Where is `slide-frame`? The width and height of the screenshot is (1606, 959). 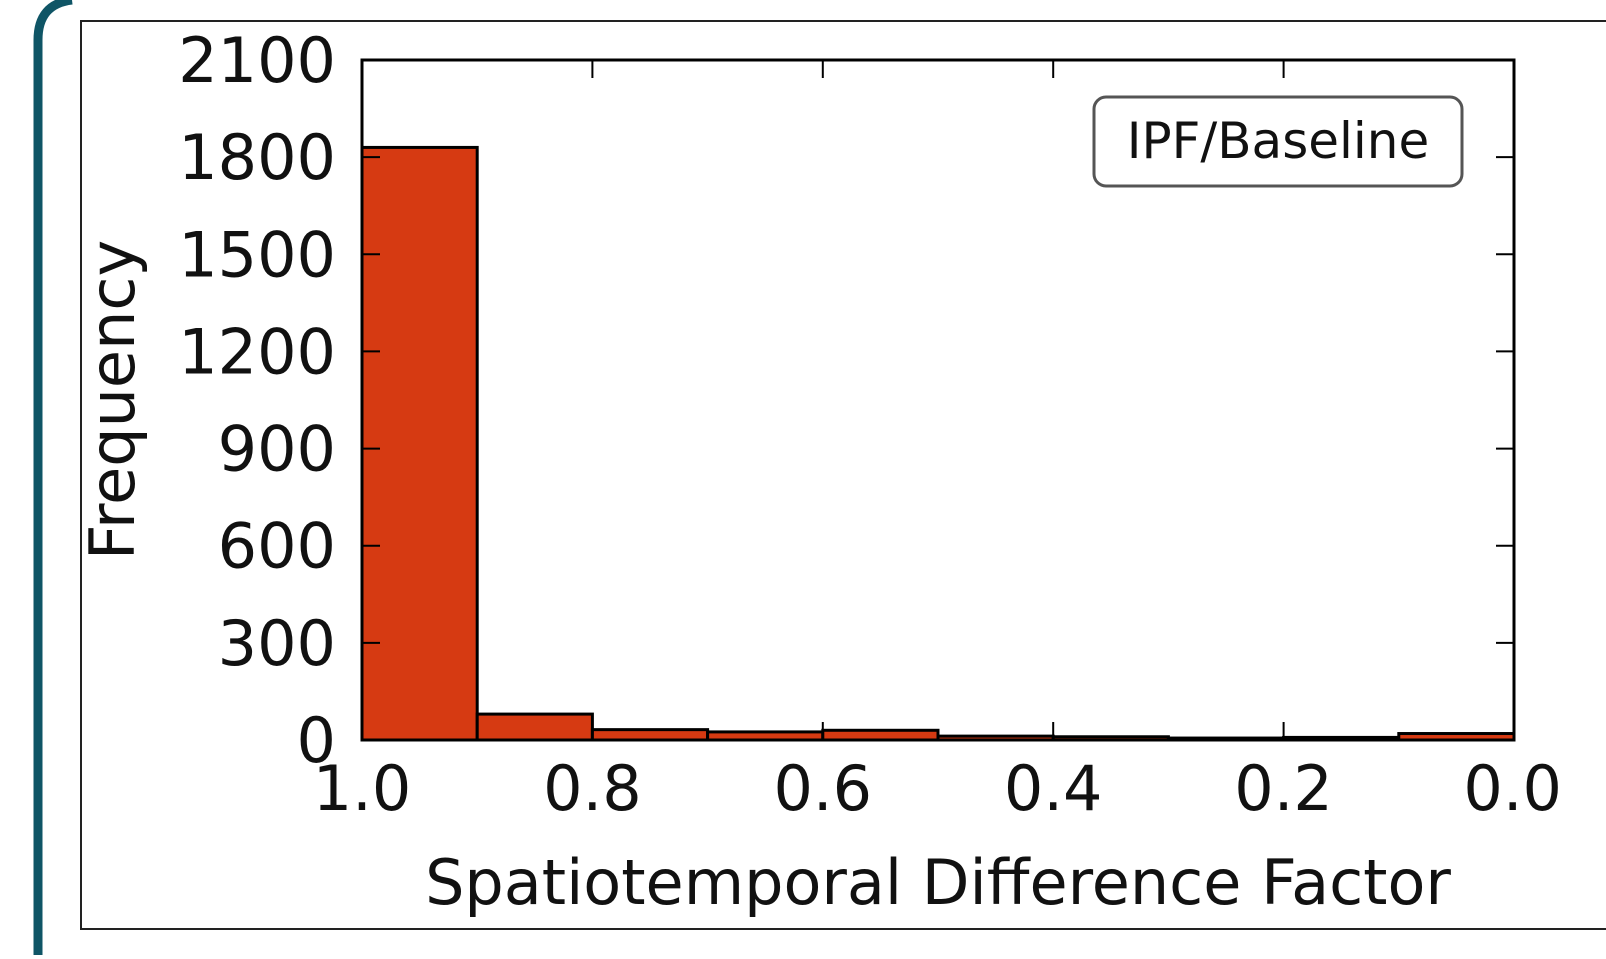
slide-frame is located at coordinates (53, 477).